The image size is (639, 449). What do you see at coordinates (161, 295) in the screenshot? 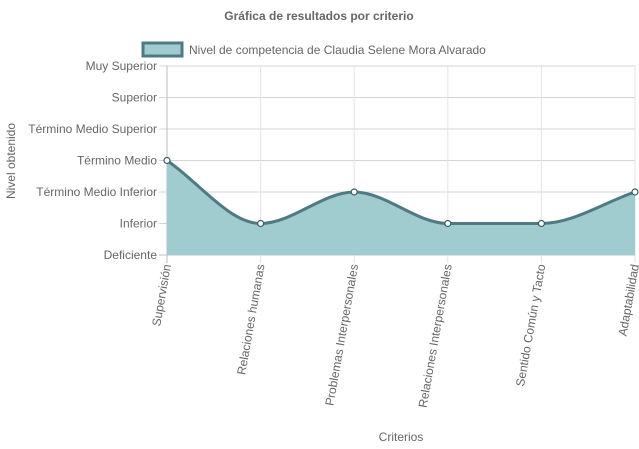
I see `x-tick-label: Supervisión` at bounding box center [161, 295].